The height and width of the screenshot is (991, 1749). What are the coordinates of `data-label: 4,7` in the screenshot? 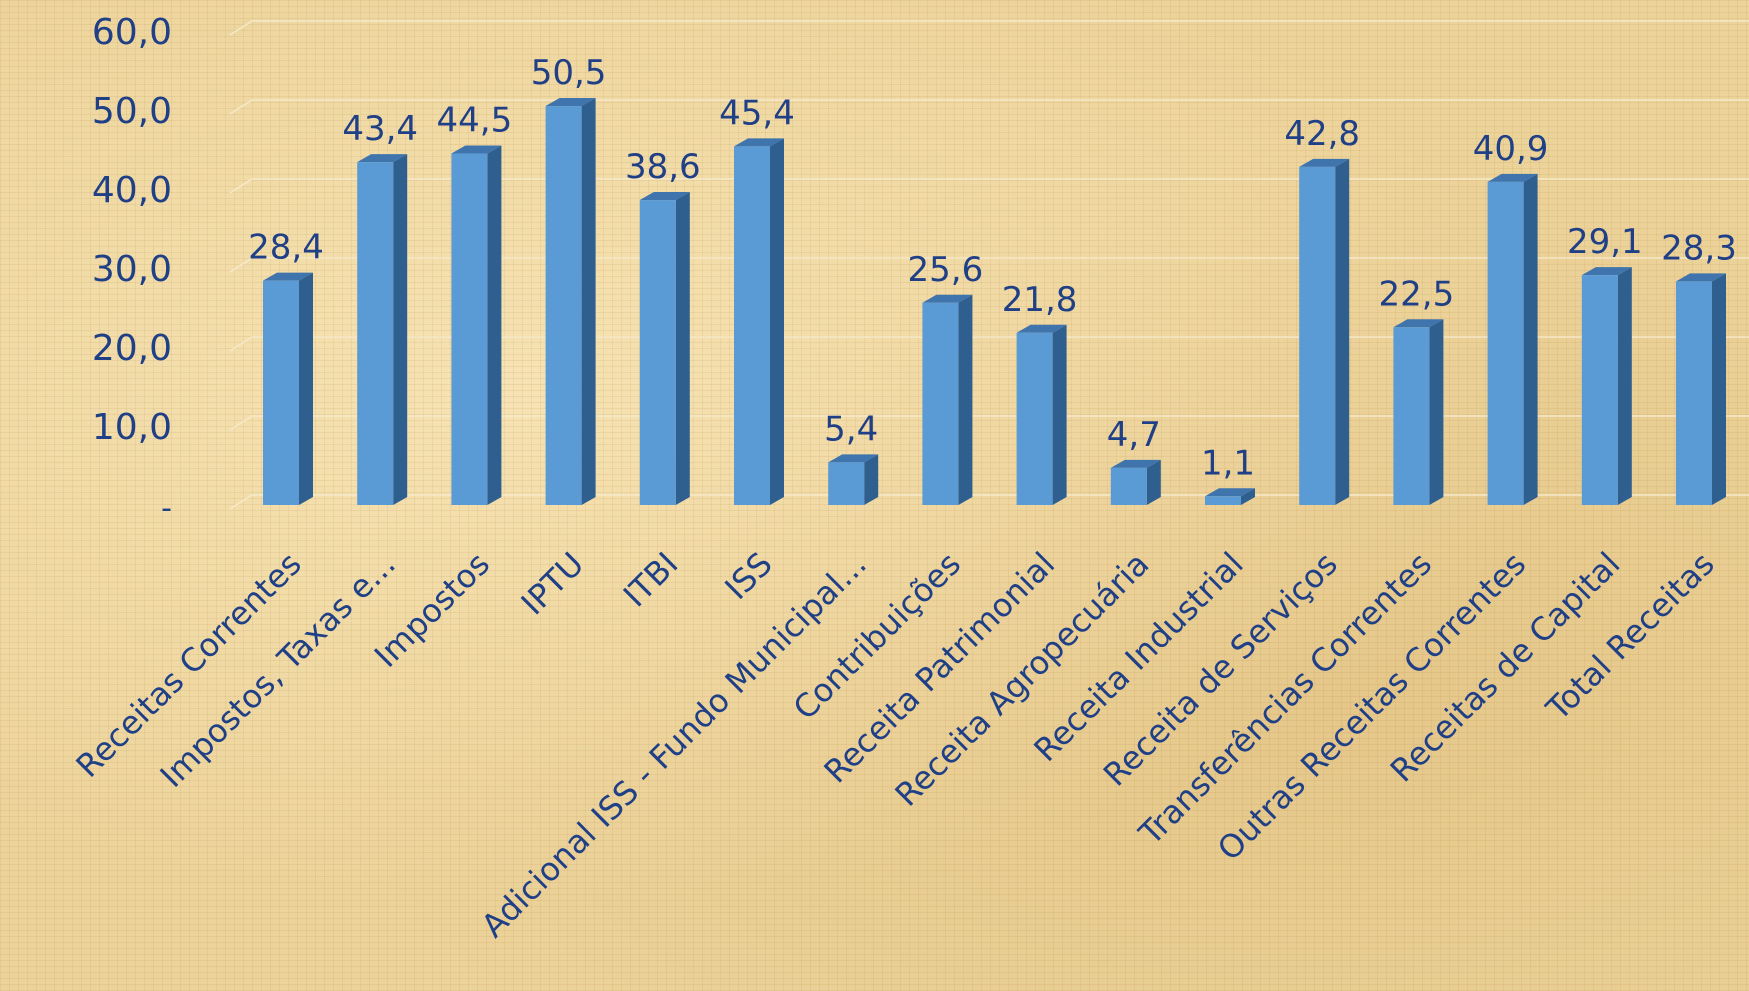 It's located at (1134, 435).